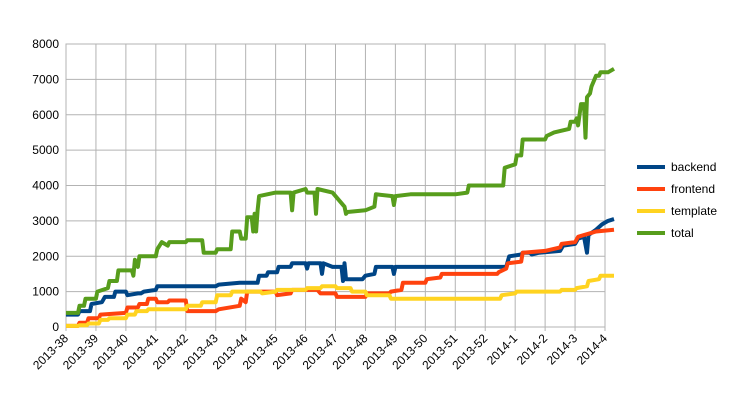  What do you see at coordinates (694, 211) in the screenshot?
I see `legend-label: template` at bounding box center [694, 211].